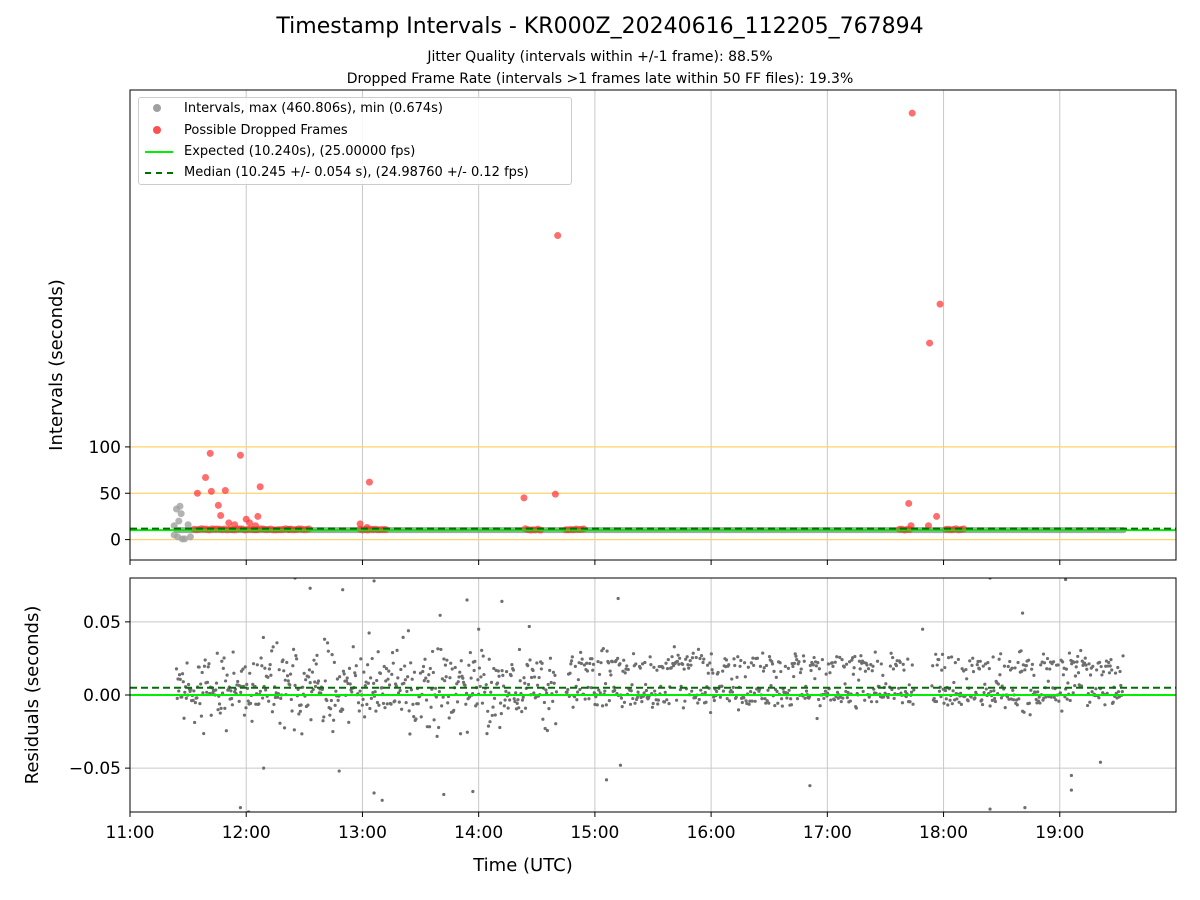 The width and height of the screenshot is (1200, 900). Describe the element at coordinates (221, 516) in the screenshot. I see `dropped-frame-point` at that location.